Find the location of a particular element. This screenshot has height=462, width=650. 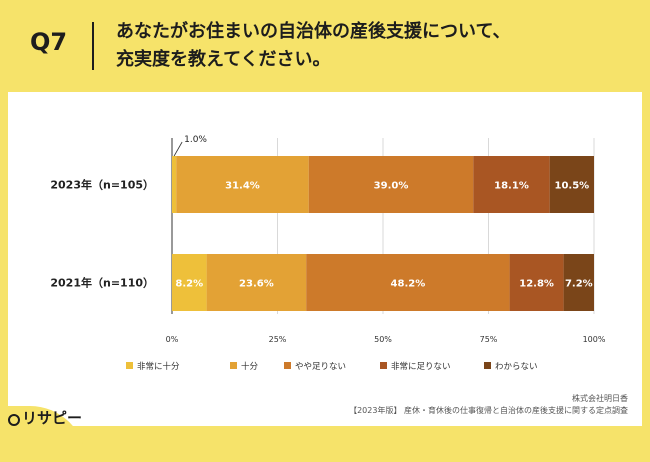

header-divider is located at coordinates (93, 46).